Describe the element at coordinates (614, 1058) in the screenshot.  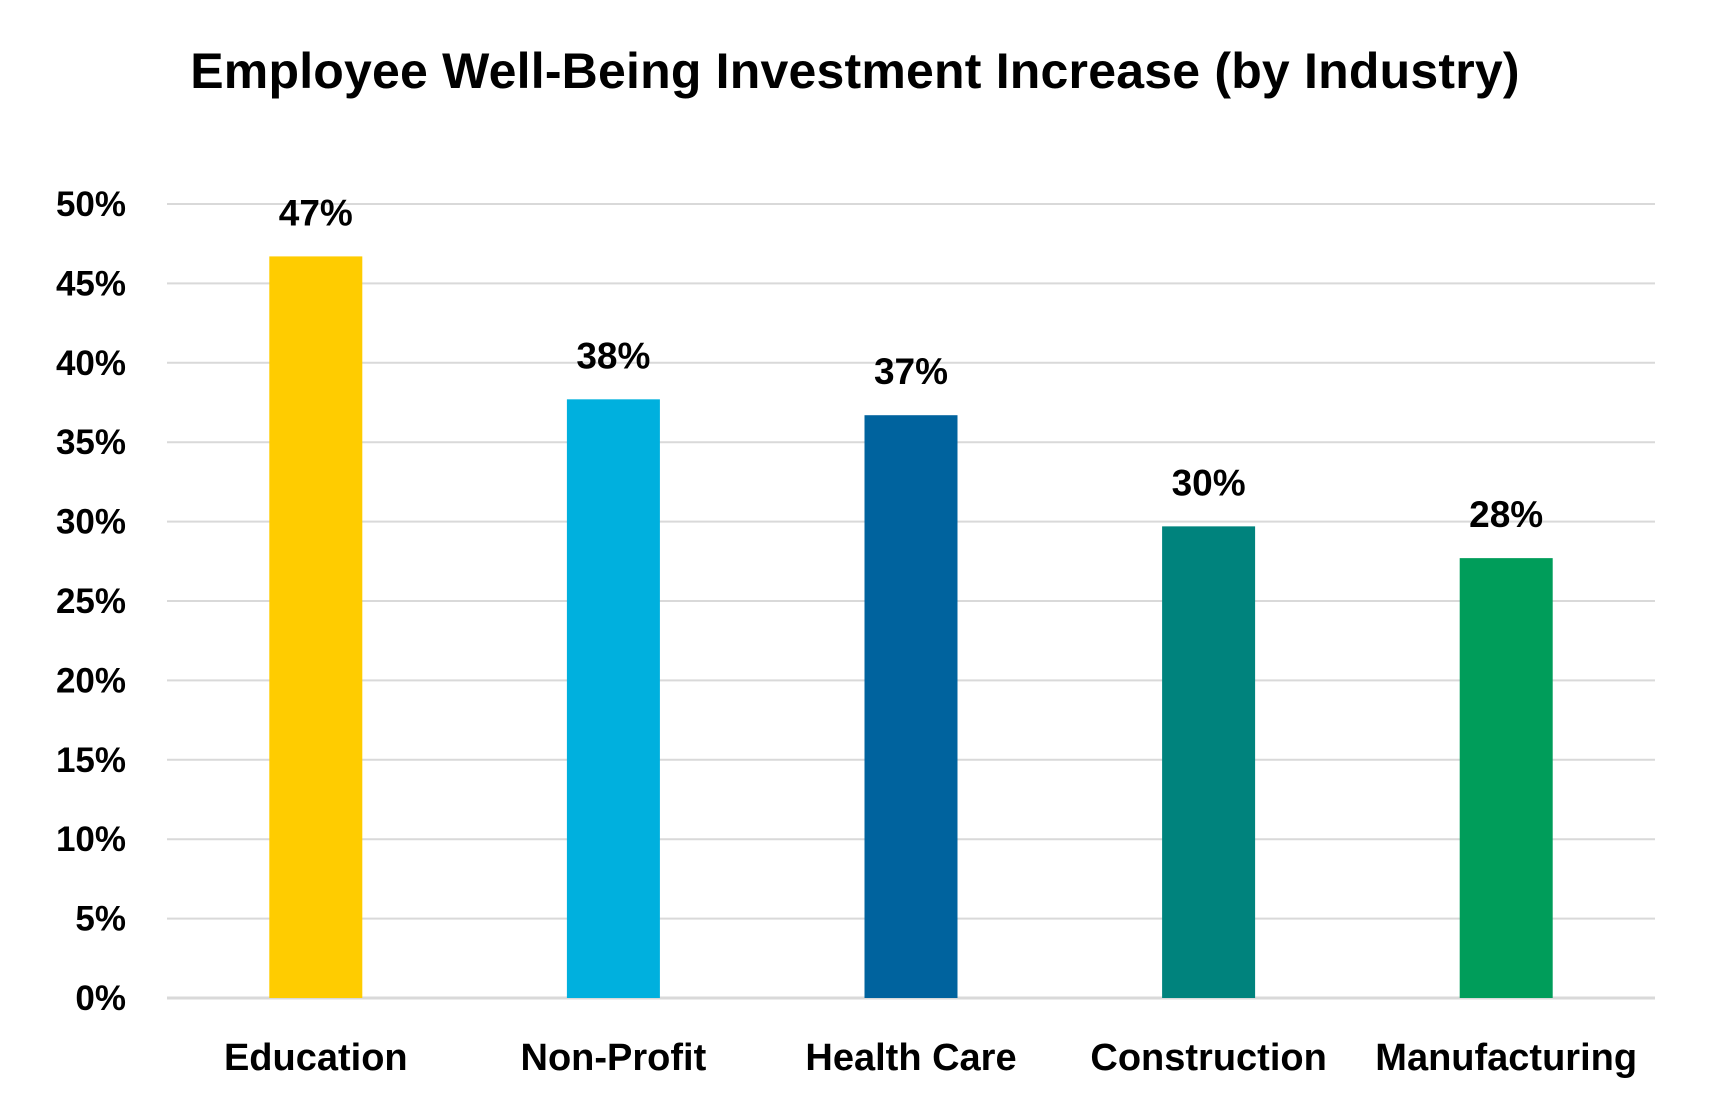
I see `category-label: Non-Profit` at that location.